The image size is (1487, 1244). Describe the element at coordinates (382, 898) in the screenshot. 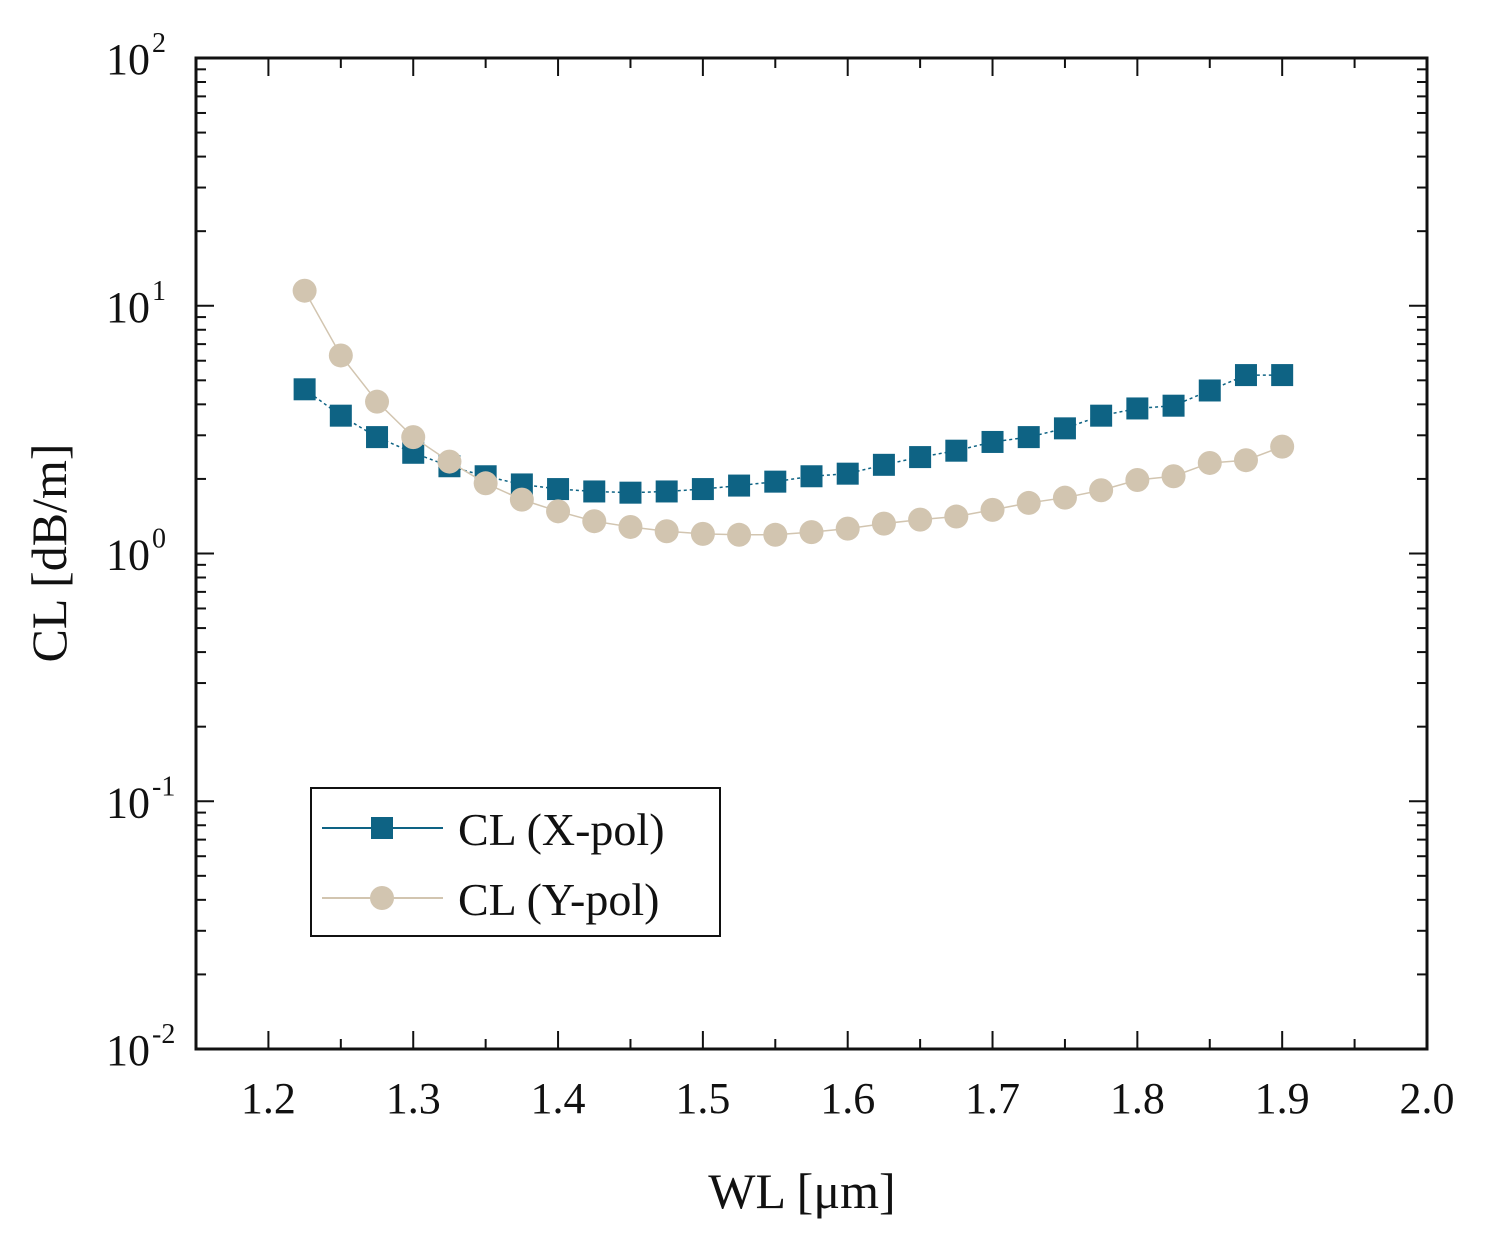

I see `legend-y-pol-marker` at that location.